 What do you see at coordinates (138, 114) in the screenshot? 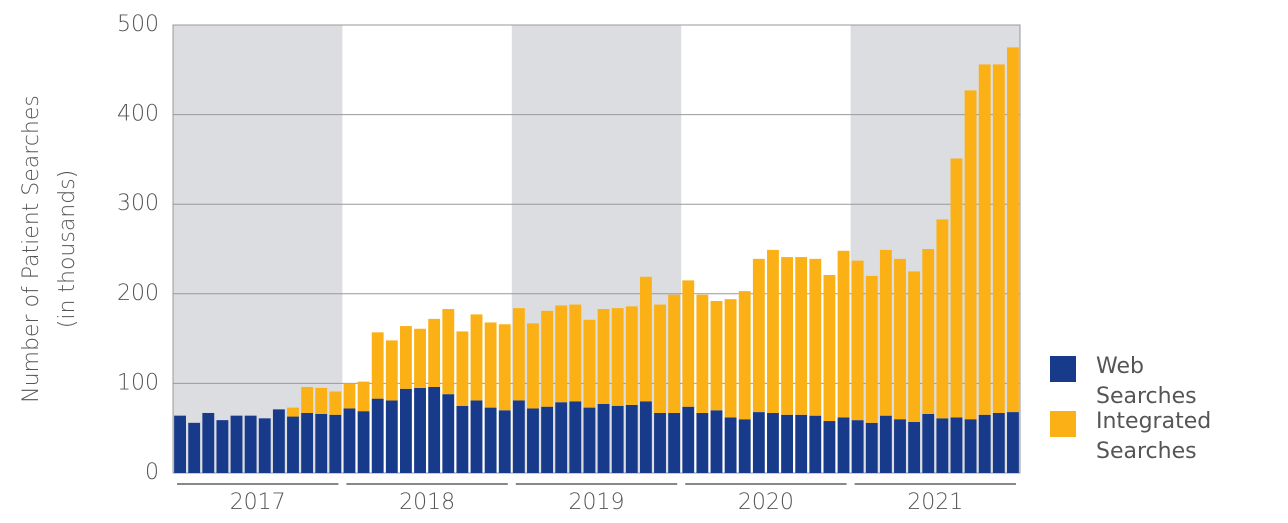
I see `y-tick-label: 400` at bounding box center [138, 114].